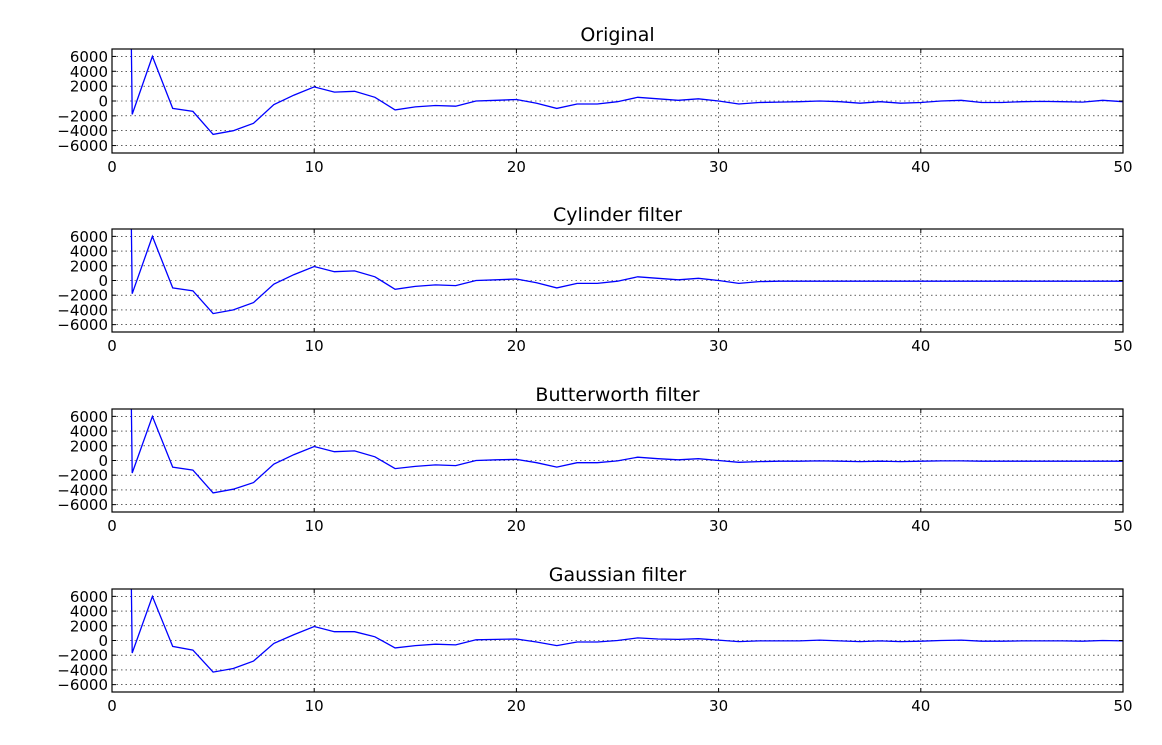 Image resolution: width=1162 pixels, height=745 pixels. What do you see at coordinates (617, 215) in the screenshot?
I see `subplot-title: Cylinder filter` at bounding box center [617, 215].